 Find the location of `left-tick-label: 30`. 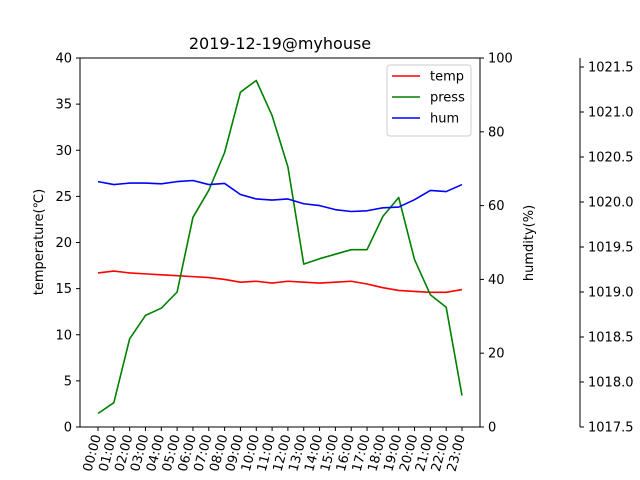

left-tick-label: 30 is located at coordinates (63, 151).